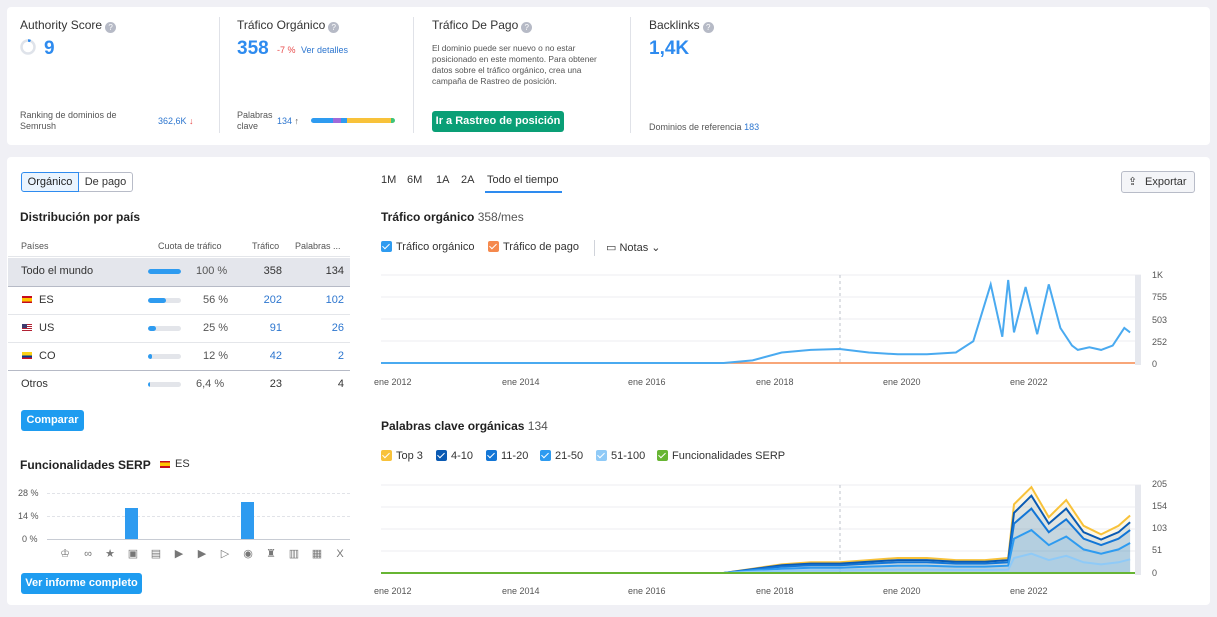 This screenshot has width=1217, height=617. I want to click on country-name: Todo el mundo, so click(57, 271).